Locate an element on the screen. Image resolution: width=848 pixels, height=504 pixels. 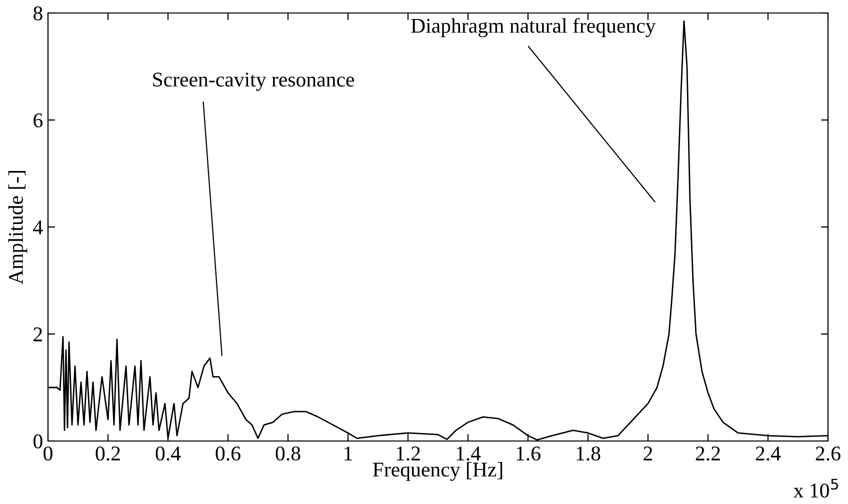
x-tick-label: 2.2 is located at coordinates (708, 453).